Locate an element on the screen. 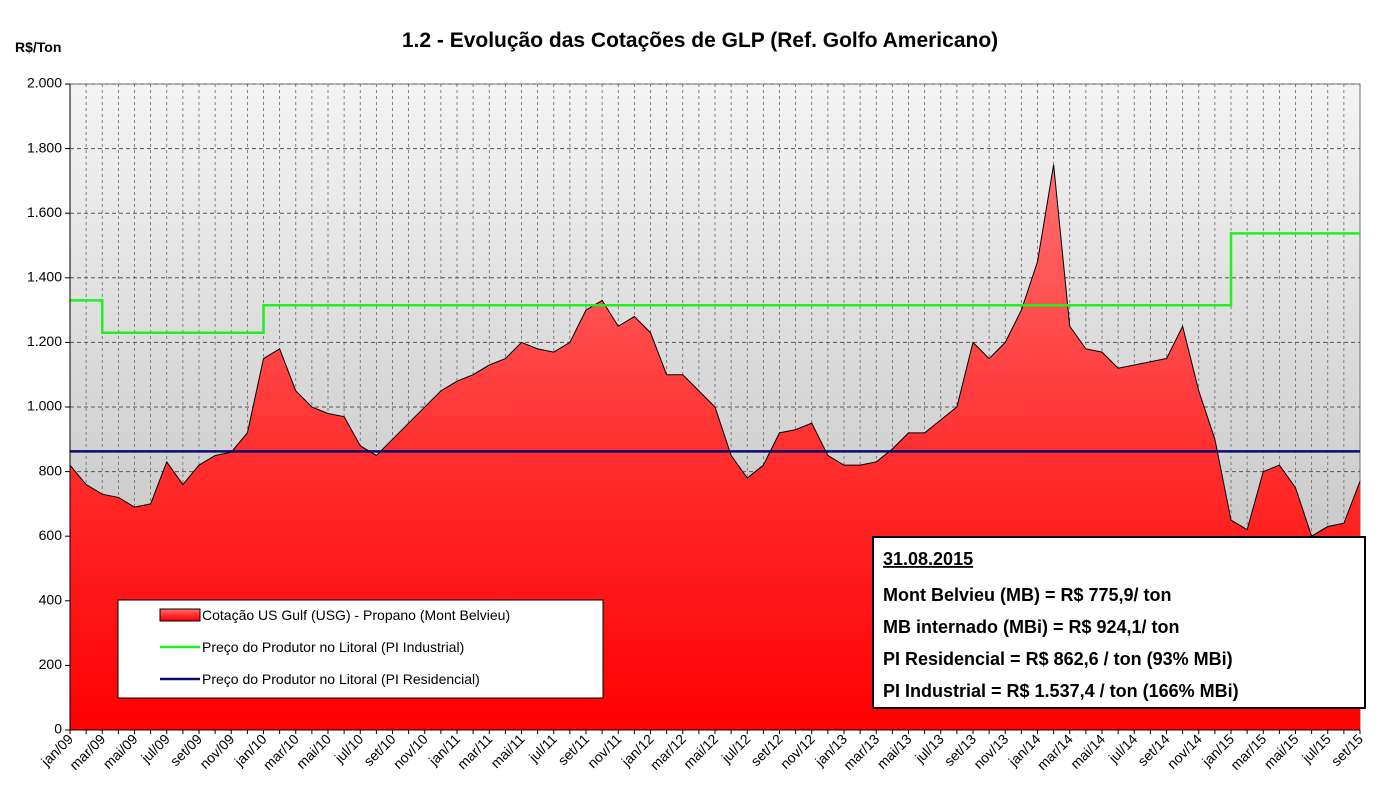 Image resolution: width=1390 pixels, height=801 pixels. y-tick-label: 600 is located at coordinates (51, 535).